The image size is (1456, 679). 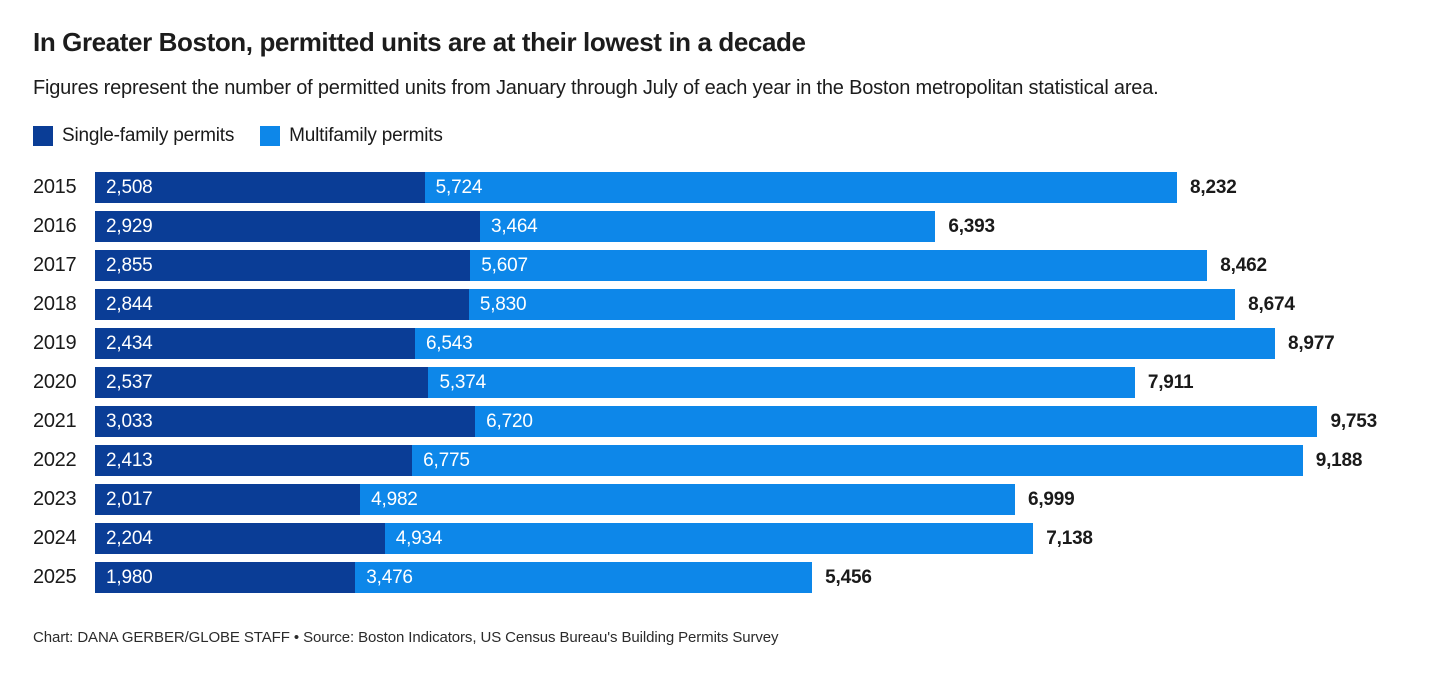 I want to click on bar-value-label: 2,434, so click(x=129, y=343).